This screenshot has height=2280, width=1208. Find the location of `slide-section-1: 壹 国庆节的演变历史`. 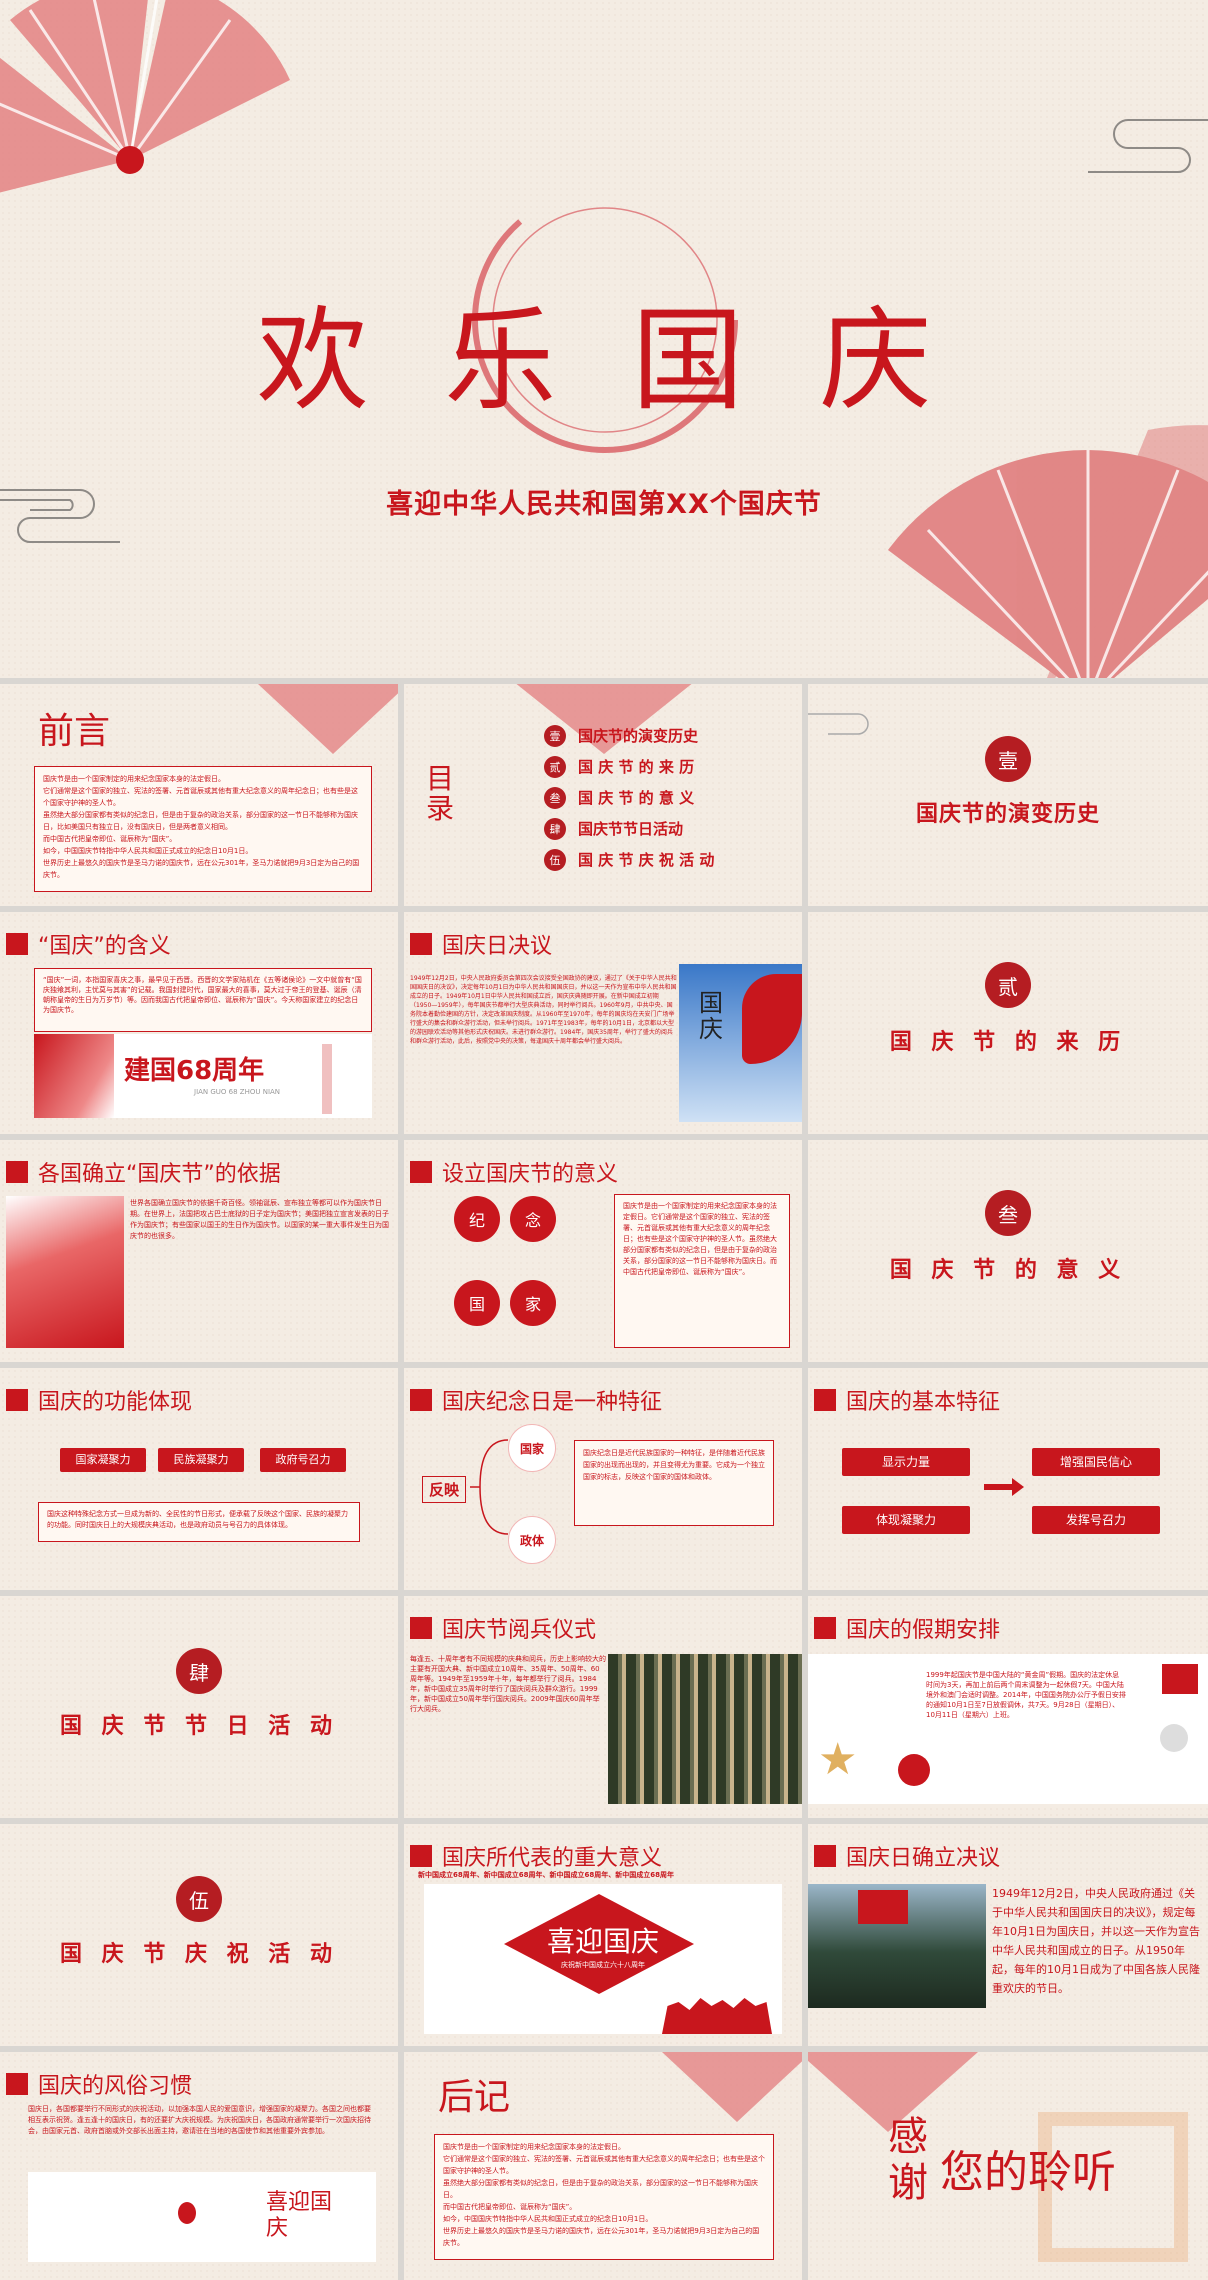

slide-section-1: 壹 国庆节的演变历史 is located at coordinates (1008, 795).